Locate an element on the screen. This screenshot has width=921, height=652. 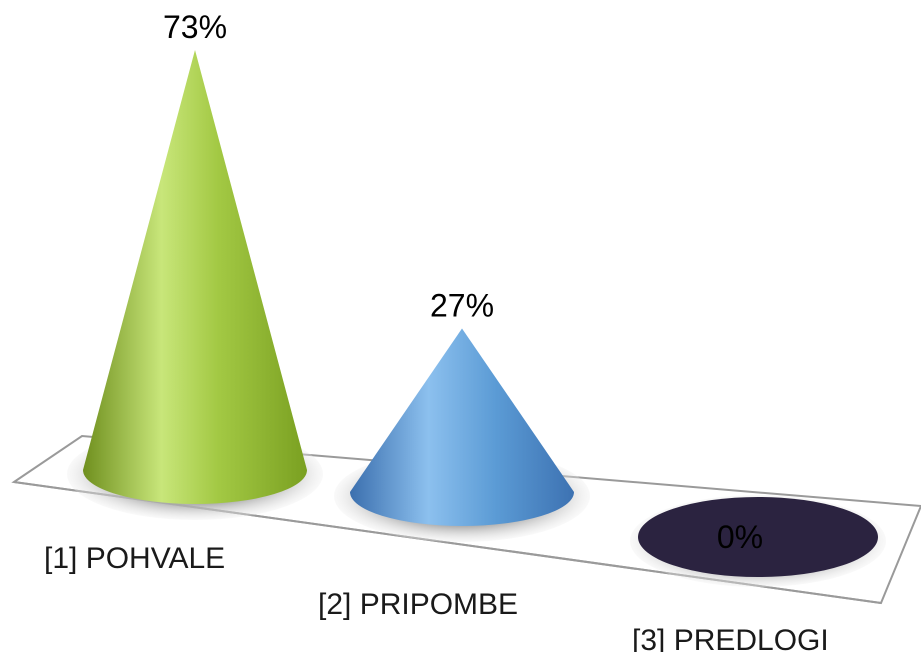
category-label-2: [2] PRIPOMBE is located at coordinates (418, 604).